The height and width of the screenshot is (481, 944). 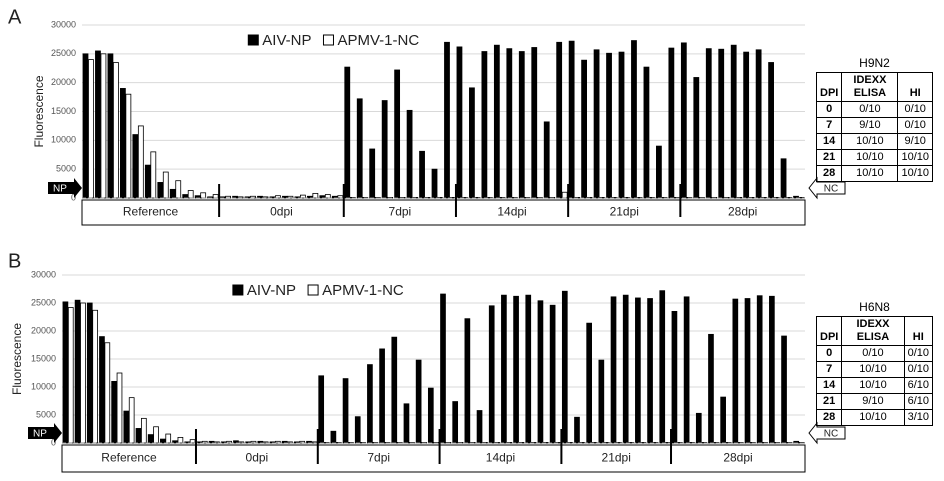 I want to click on legend-label: APMV-1-NC, so click(x=363, y=290).